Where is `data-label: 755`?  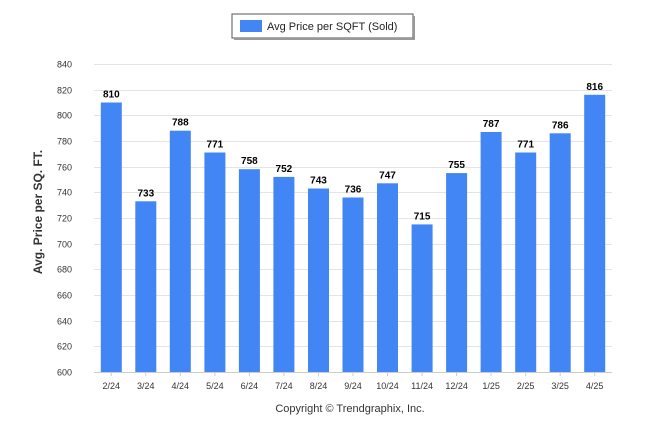
data-label: 755 is located at coordinates (456, 165).